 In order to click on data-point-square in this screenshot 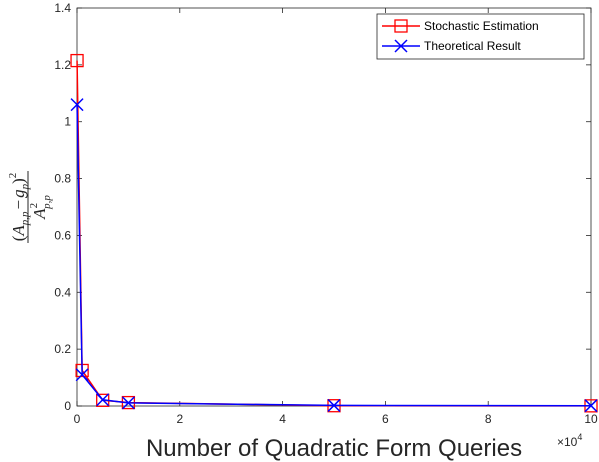, I will do `click(77, 60)`.